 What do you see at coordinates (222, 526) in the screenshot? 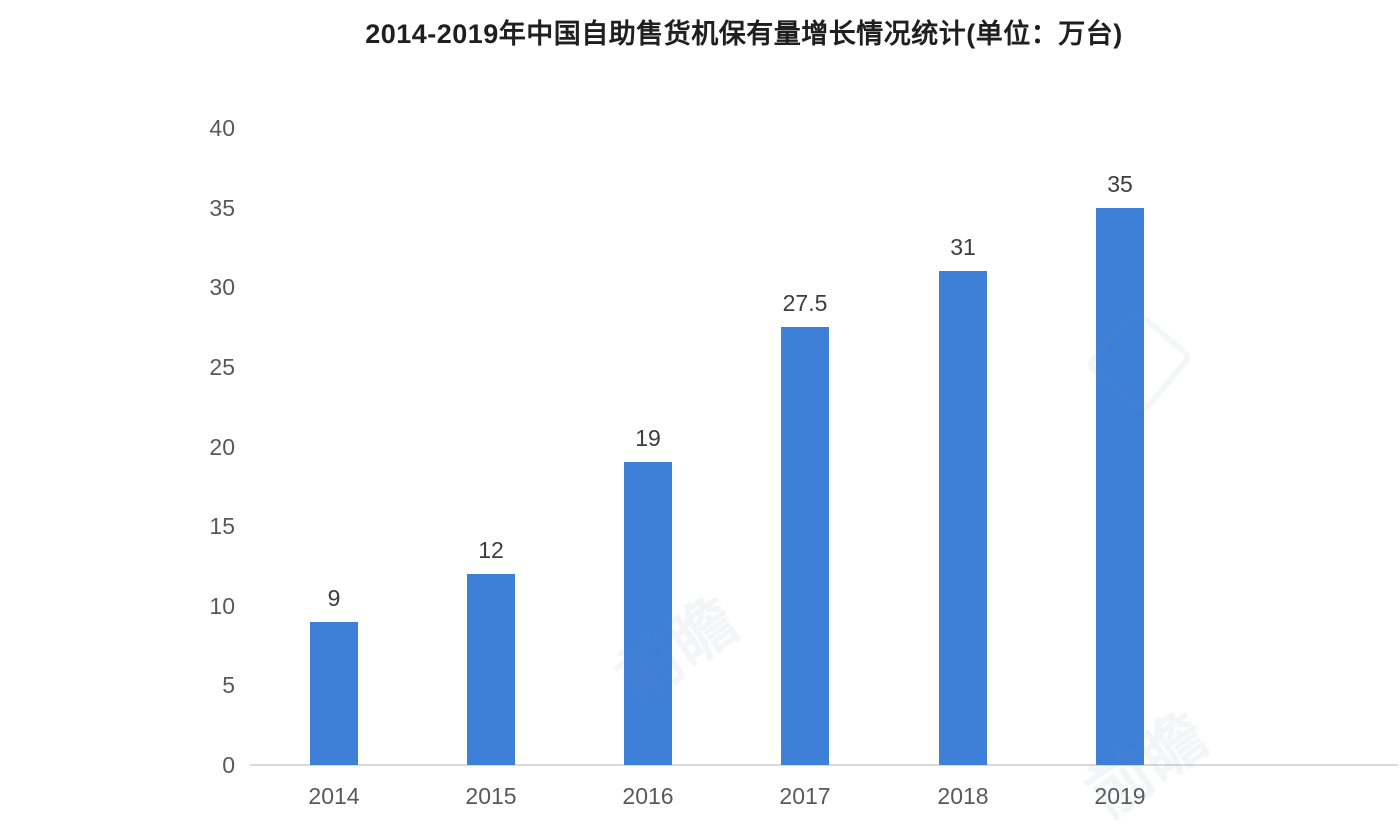
I see `y-tick-label: 15` at bounding box center [222, 526].